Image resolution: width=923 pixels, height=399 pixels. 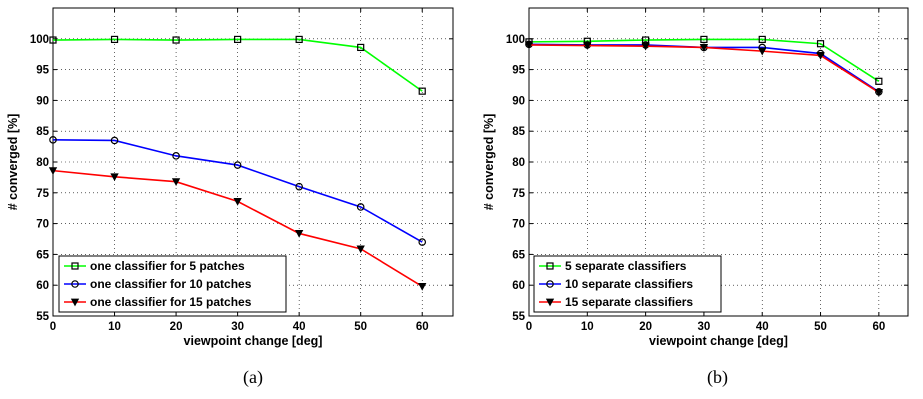 I want to click on panel-label: (a), so click(x=253, y=377).